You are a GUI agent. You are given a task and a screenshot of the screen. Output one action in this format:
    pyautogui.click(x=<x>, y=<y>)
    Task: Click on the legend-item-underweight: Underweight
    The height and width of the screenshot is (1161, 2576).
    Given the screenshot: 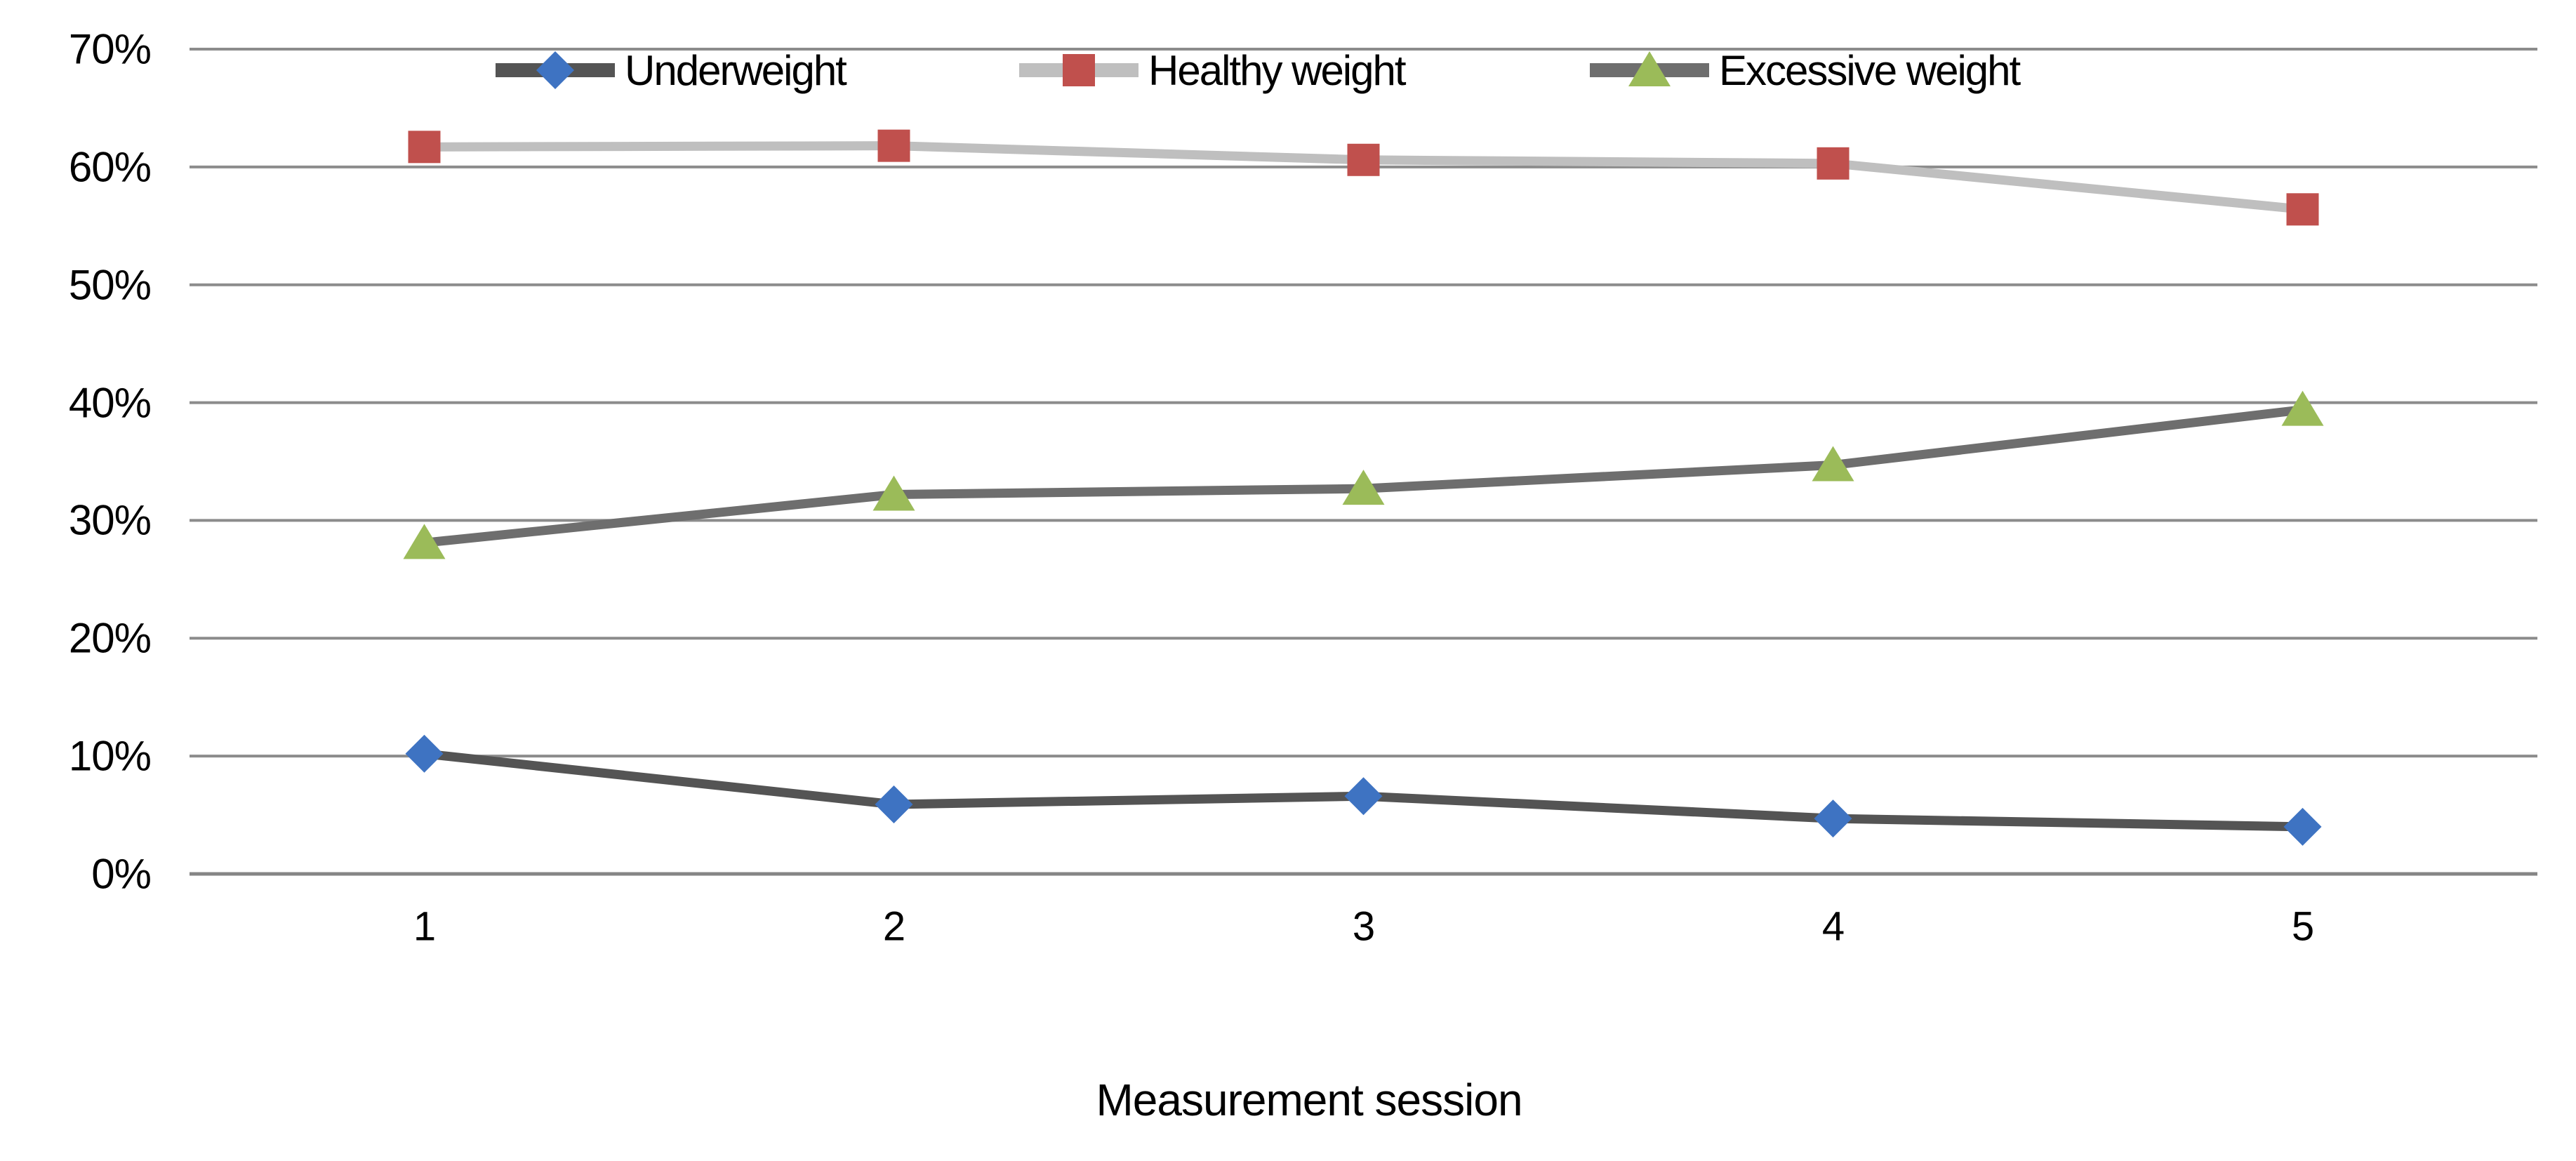 What is the action you would take?
    pyautogui.click(x=672, y=70)
    